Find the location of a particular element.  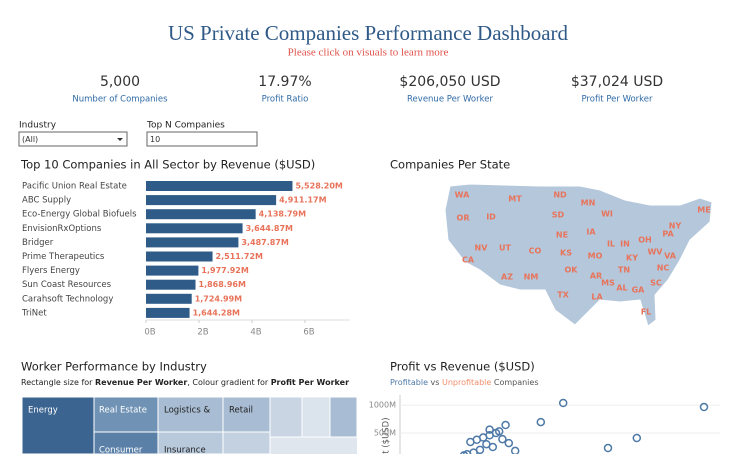

state-label: IA is located at coordinates (591, 232).